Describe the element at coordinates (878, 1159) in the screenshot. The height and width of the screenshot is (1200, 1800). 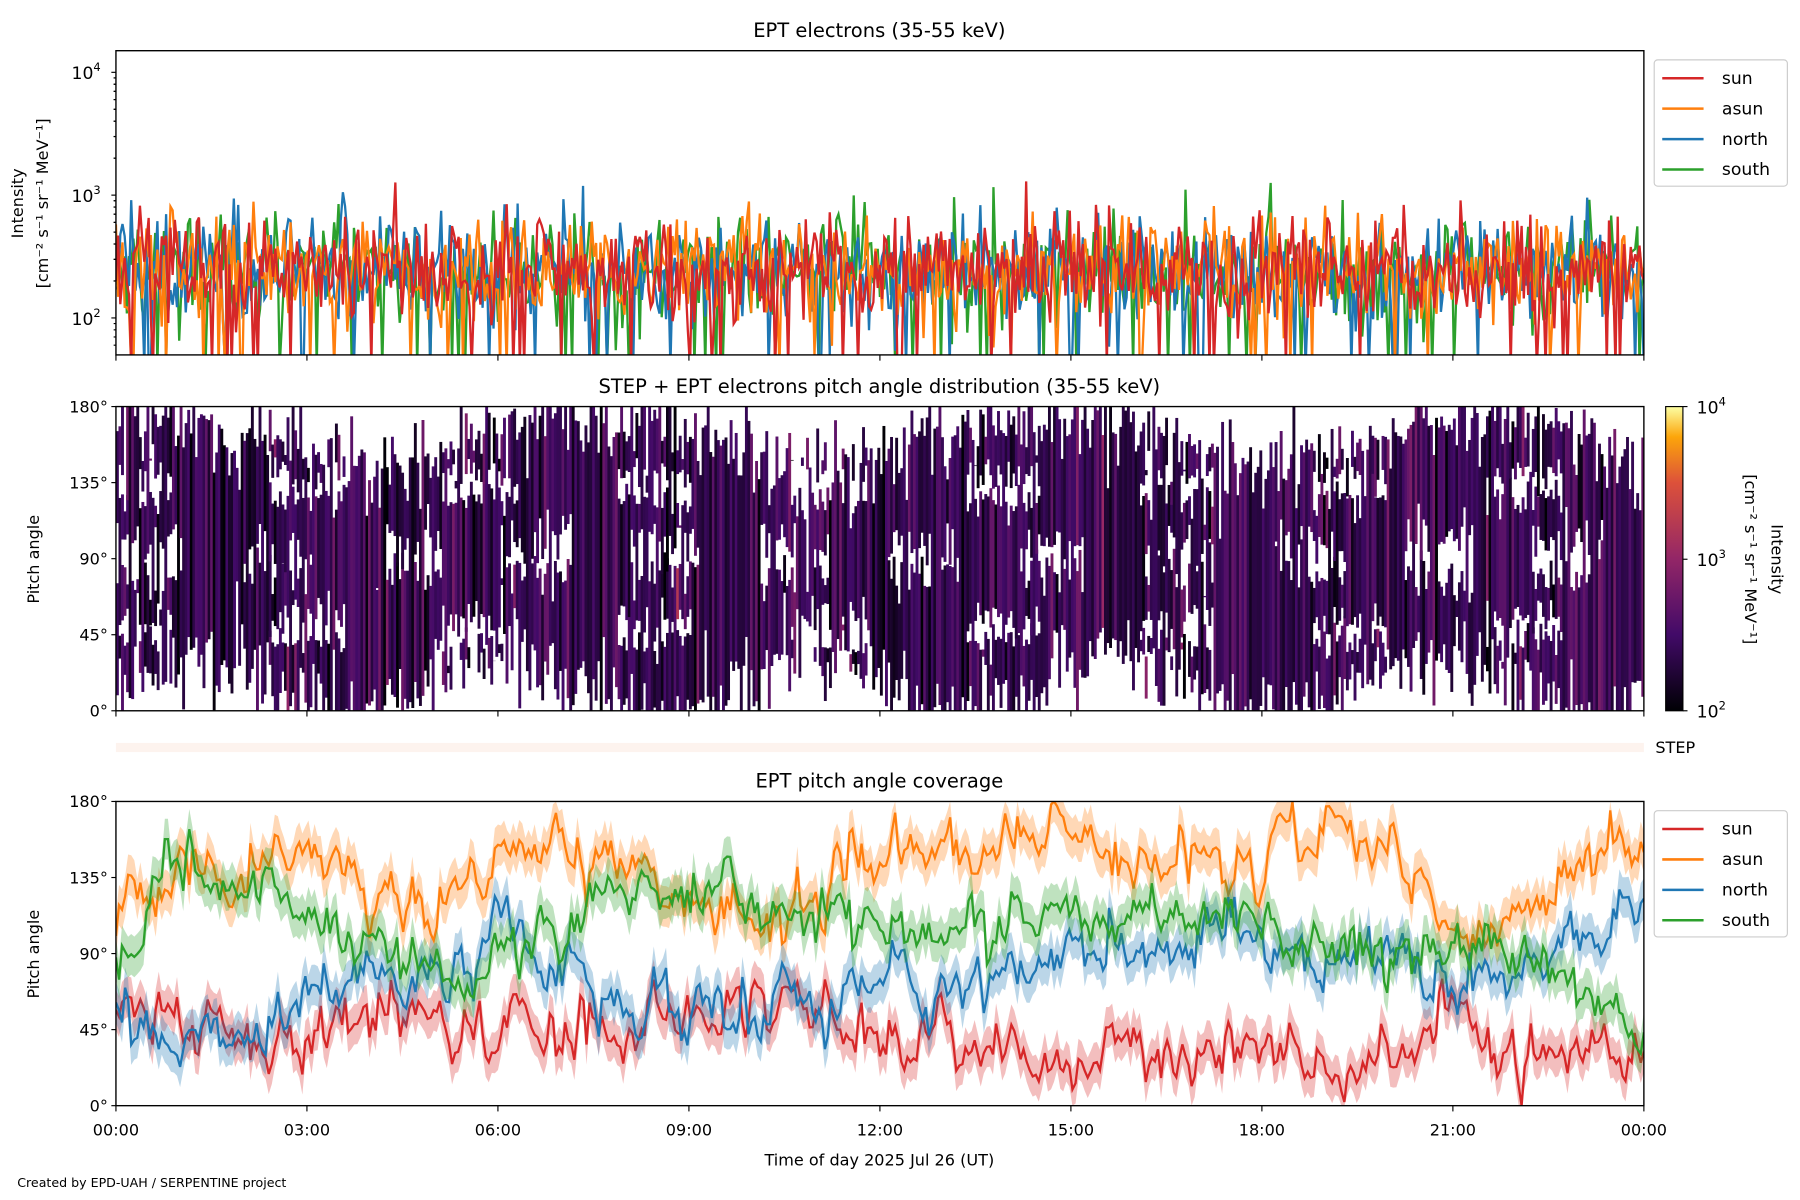
I see `x-axis-label: Time of day 2025 Jul 26 (UT)` at that location.